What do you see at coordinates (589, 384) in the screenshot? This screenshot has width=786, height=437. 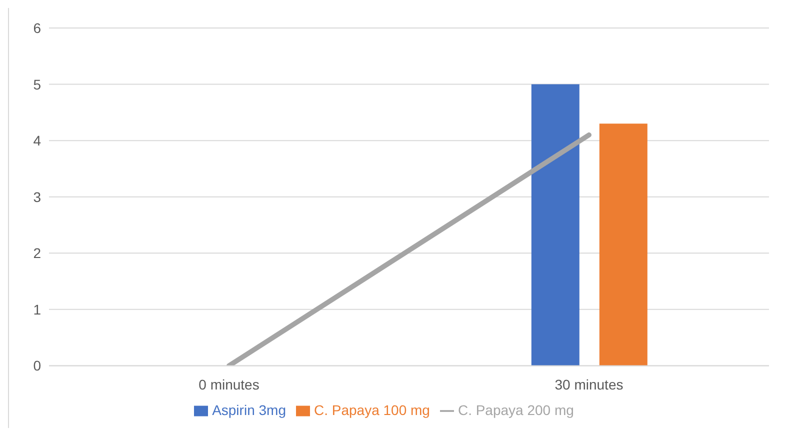 I see `x-tick-label: 30 minutes` at bounding box center [589, 384].